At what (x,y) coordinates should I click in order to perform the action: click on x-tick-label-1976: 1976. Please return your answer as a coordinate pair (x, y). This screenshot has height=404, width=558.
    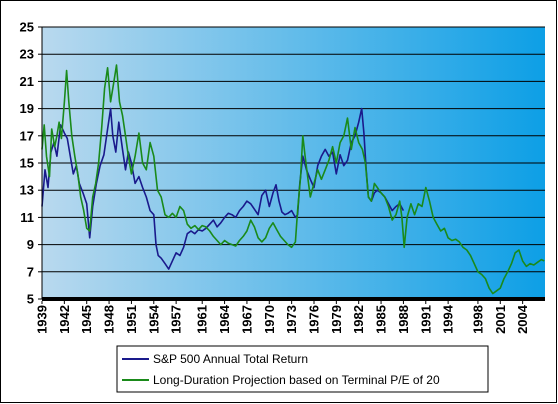
    Looking at the image, I should click on (313, 319).